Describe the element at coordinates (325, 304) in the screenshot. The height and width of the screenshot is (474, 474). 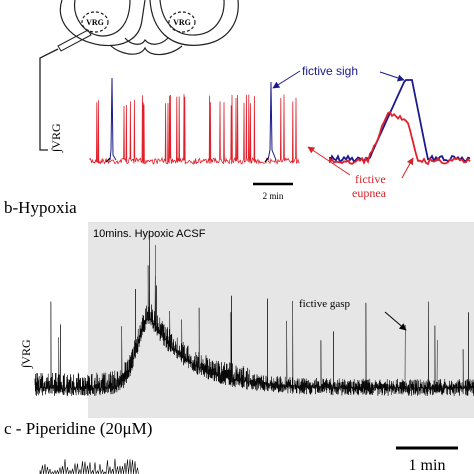
I see `gasp-label: fictive gasp` at that location.